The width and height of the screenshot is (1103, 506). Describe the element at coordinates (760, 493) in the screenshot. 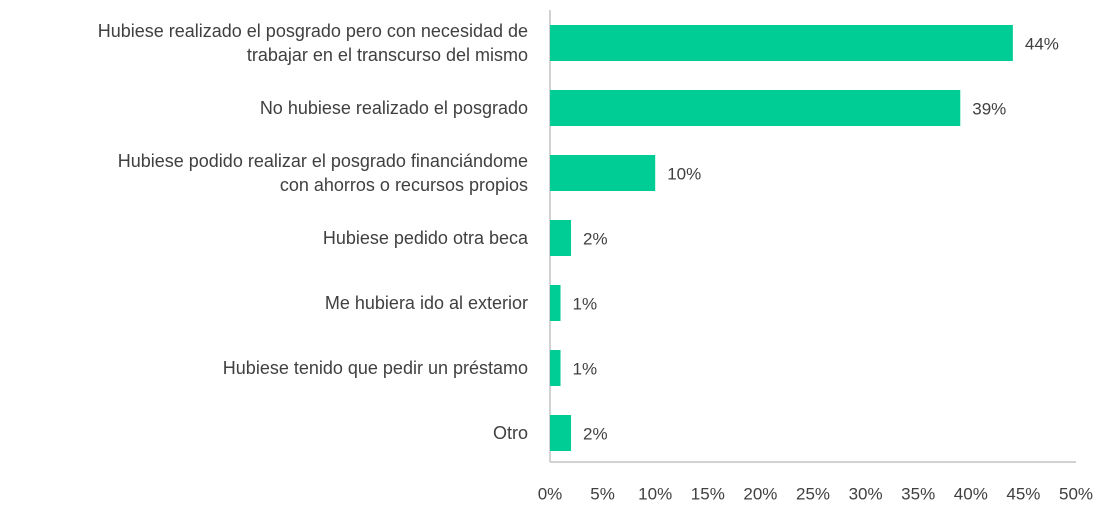

I see `x-tick-label: 20%` at that location.